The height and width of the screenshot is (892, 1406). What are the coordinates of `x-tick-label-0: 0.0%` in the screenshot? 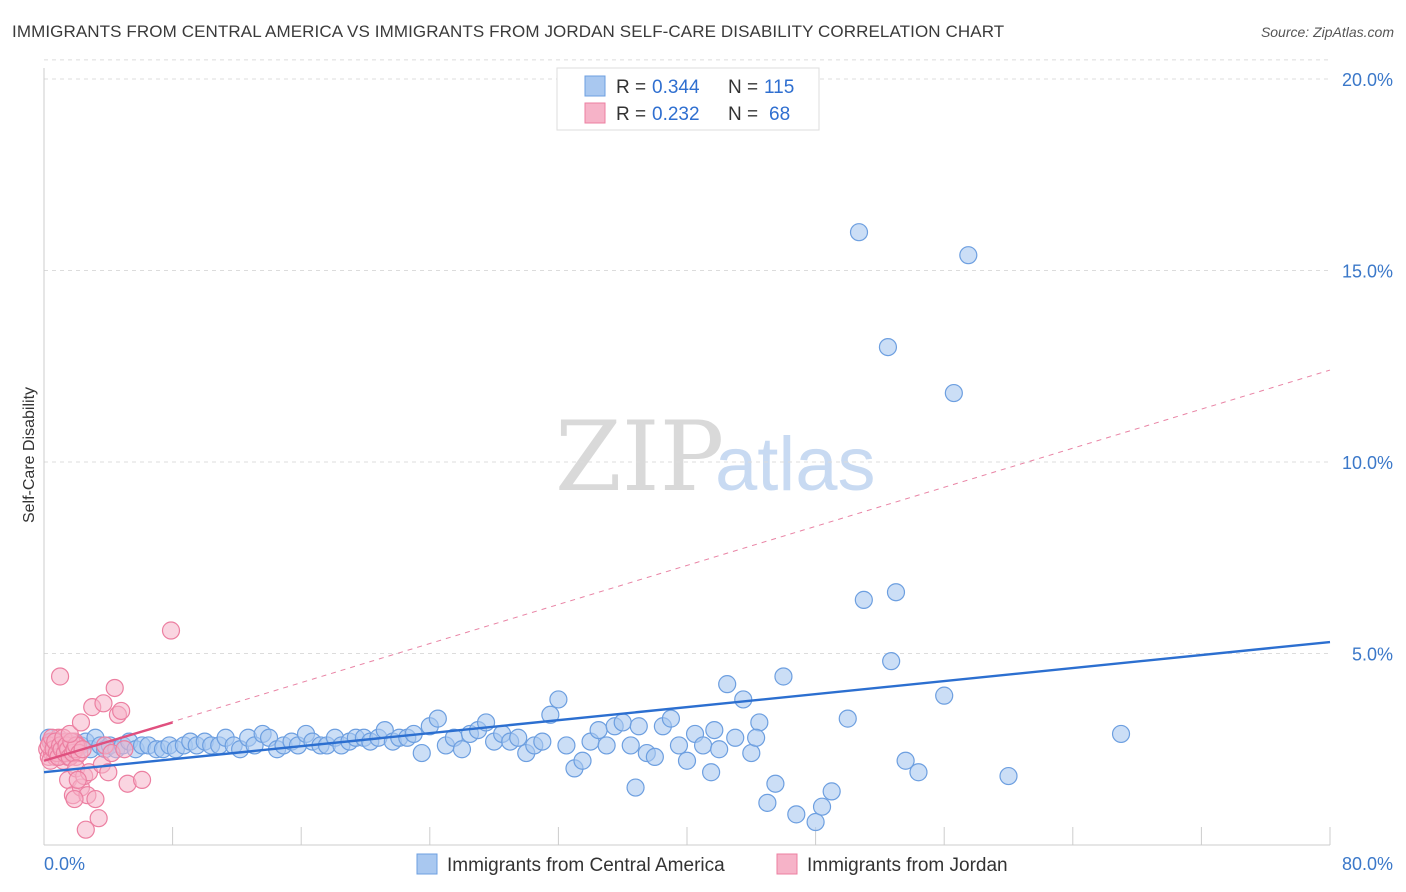 It's located at (64, 864).